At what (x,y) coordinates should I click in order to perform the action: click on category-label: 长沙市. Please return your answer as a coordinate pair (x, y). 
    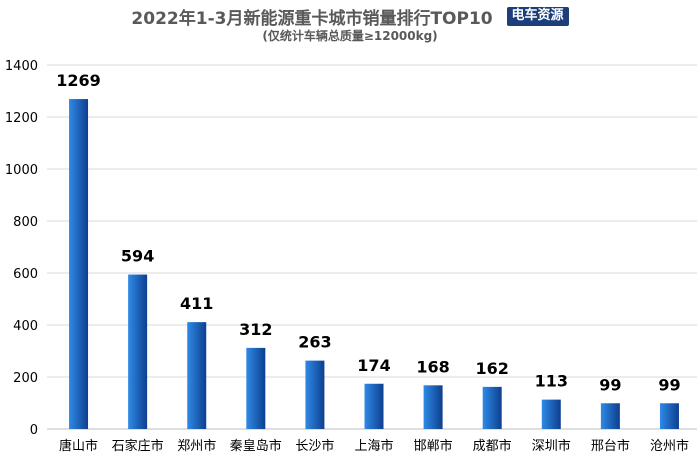
    Looking at the image, I should click on (314, 446).